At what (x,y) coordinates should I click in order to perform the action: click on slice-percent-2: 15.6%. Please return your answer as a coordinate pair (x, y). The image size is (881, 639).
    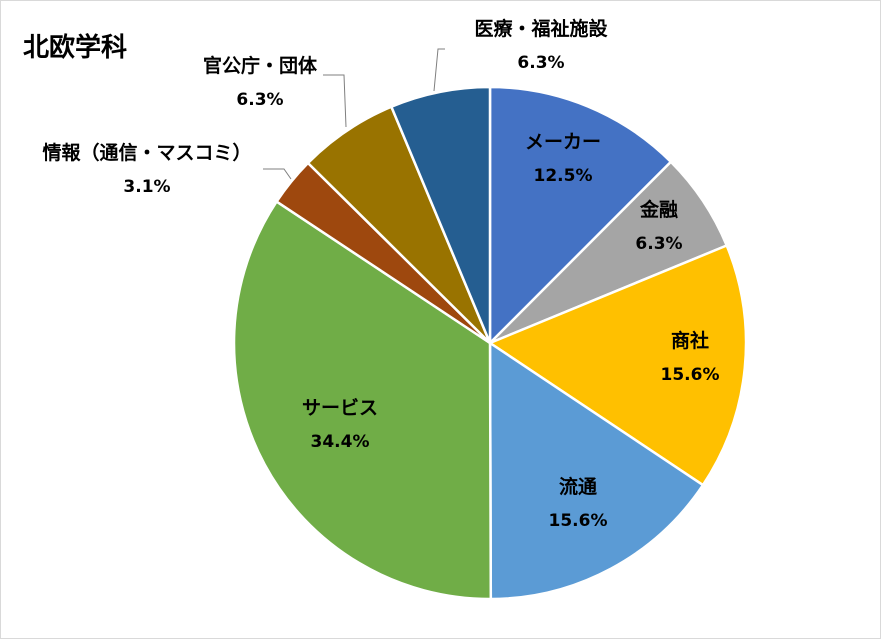
    Looking at the image, I should click on (690, 375).